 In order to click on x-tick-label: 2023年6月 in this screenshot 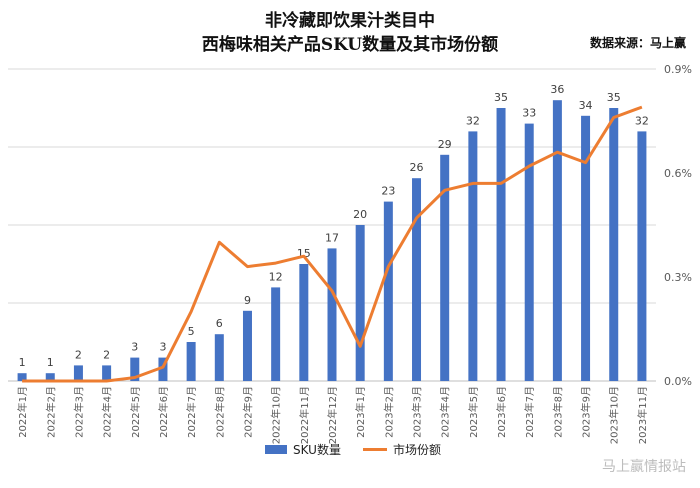, I will do `click(501, 412)`.